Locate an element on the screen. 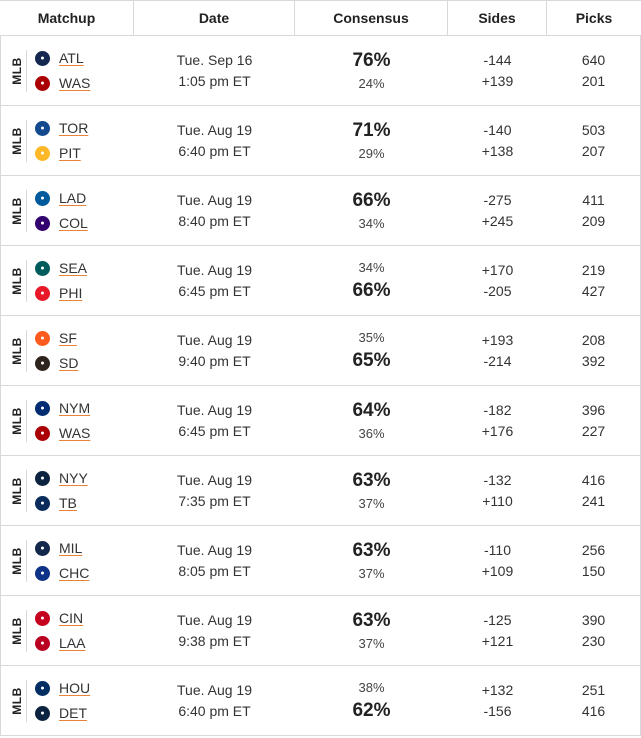 Image resolution: width=641 pixels, height=738 pixels. away-picks: 411 is located at coordinates (593, 199).